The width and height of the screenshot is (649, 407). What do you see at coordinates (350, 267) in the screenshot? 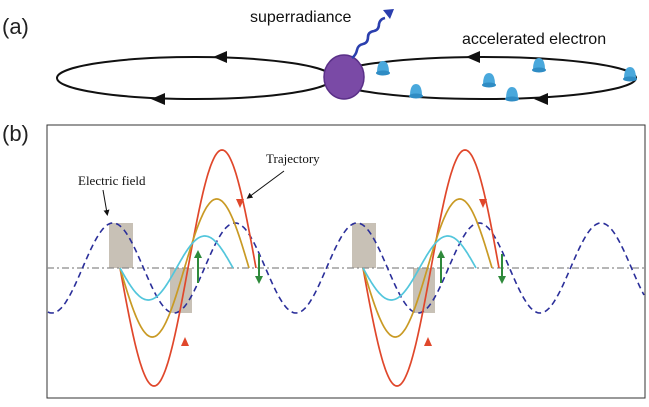
I see `crossing-arrows` at bounding box center [350, 267].